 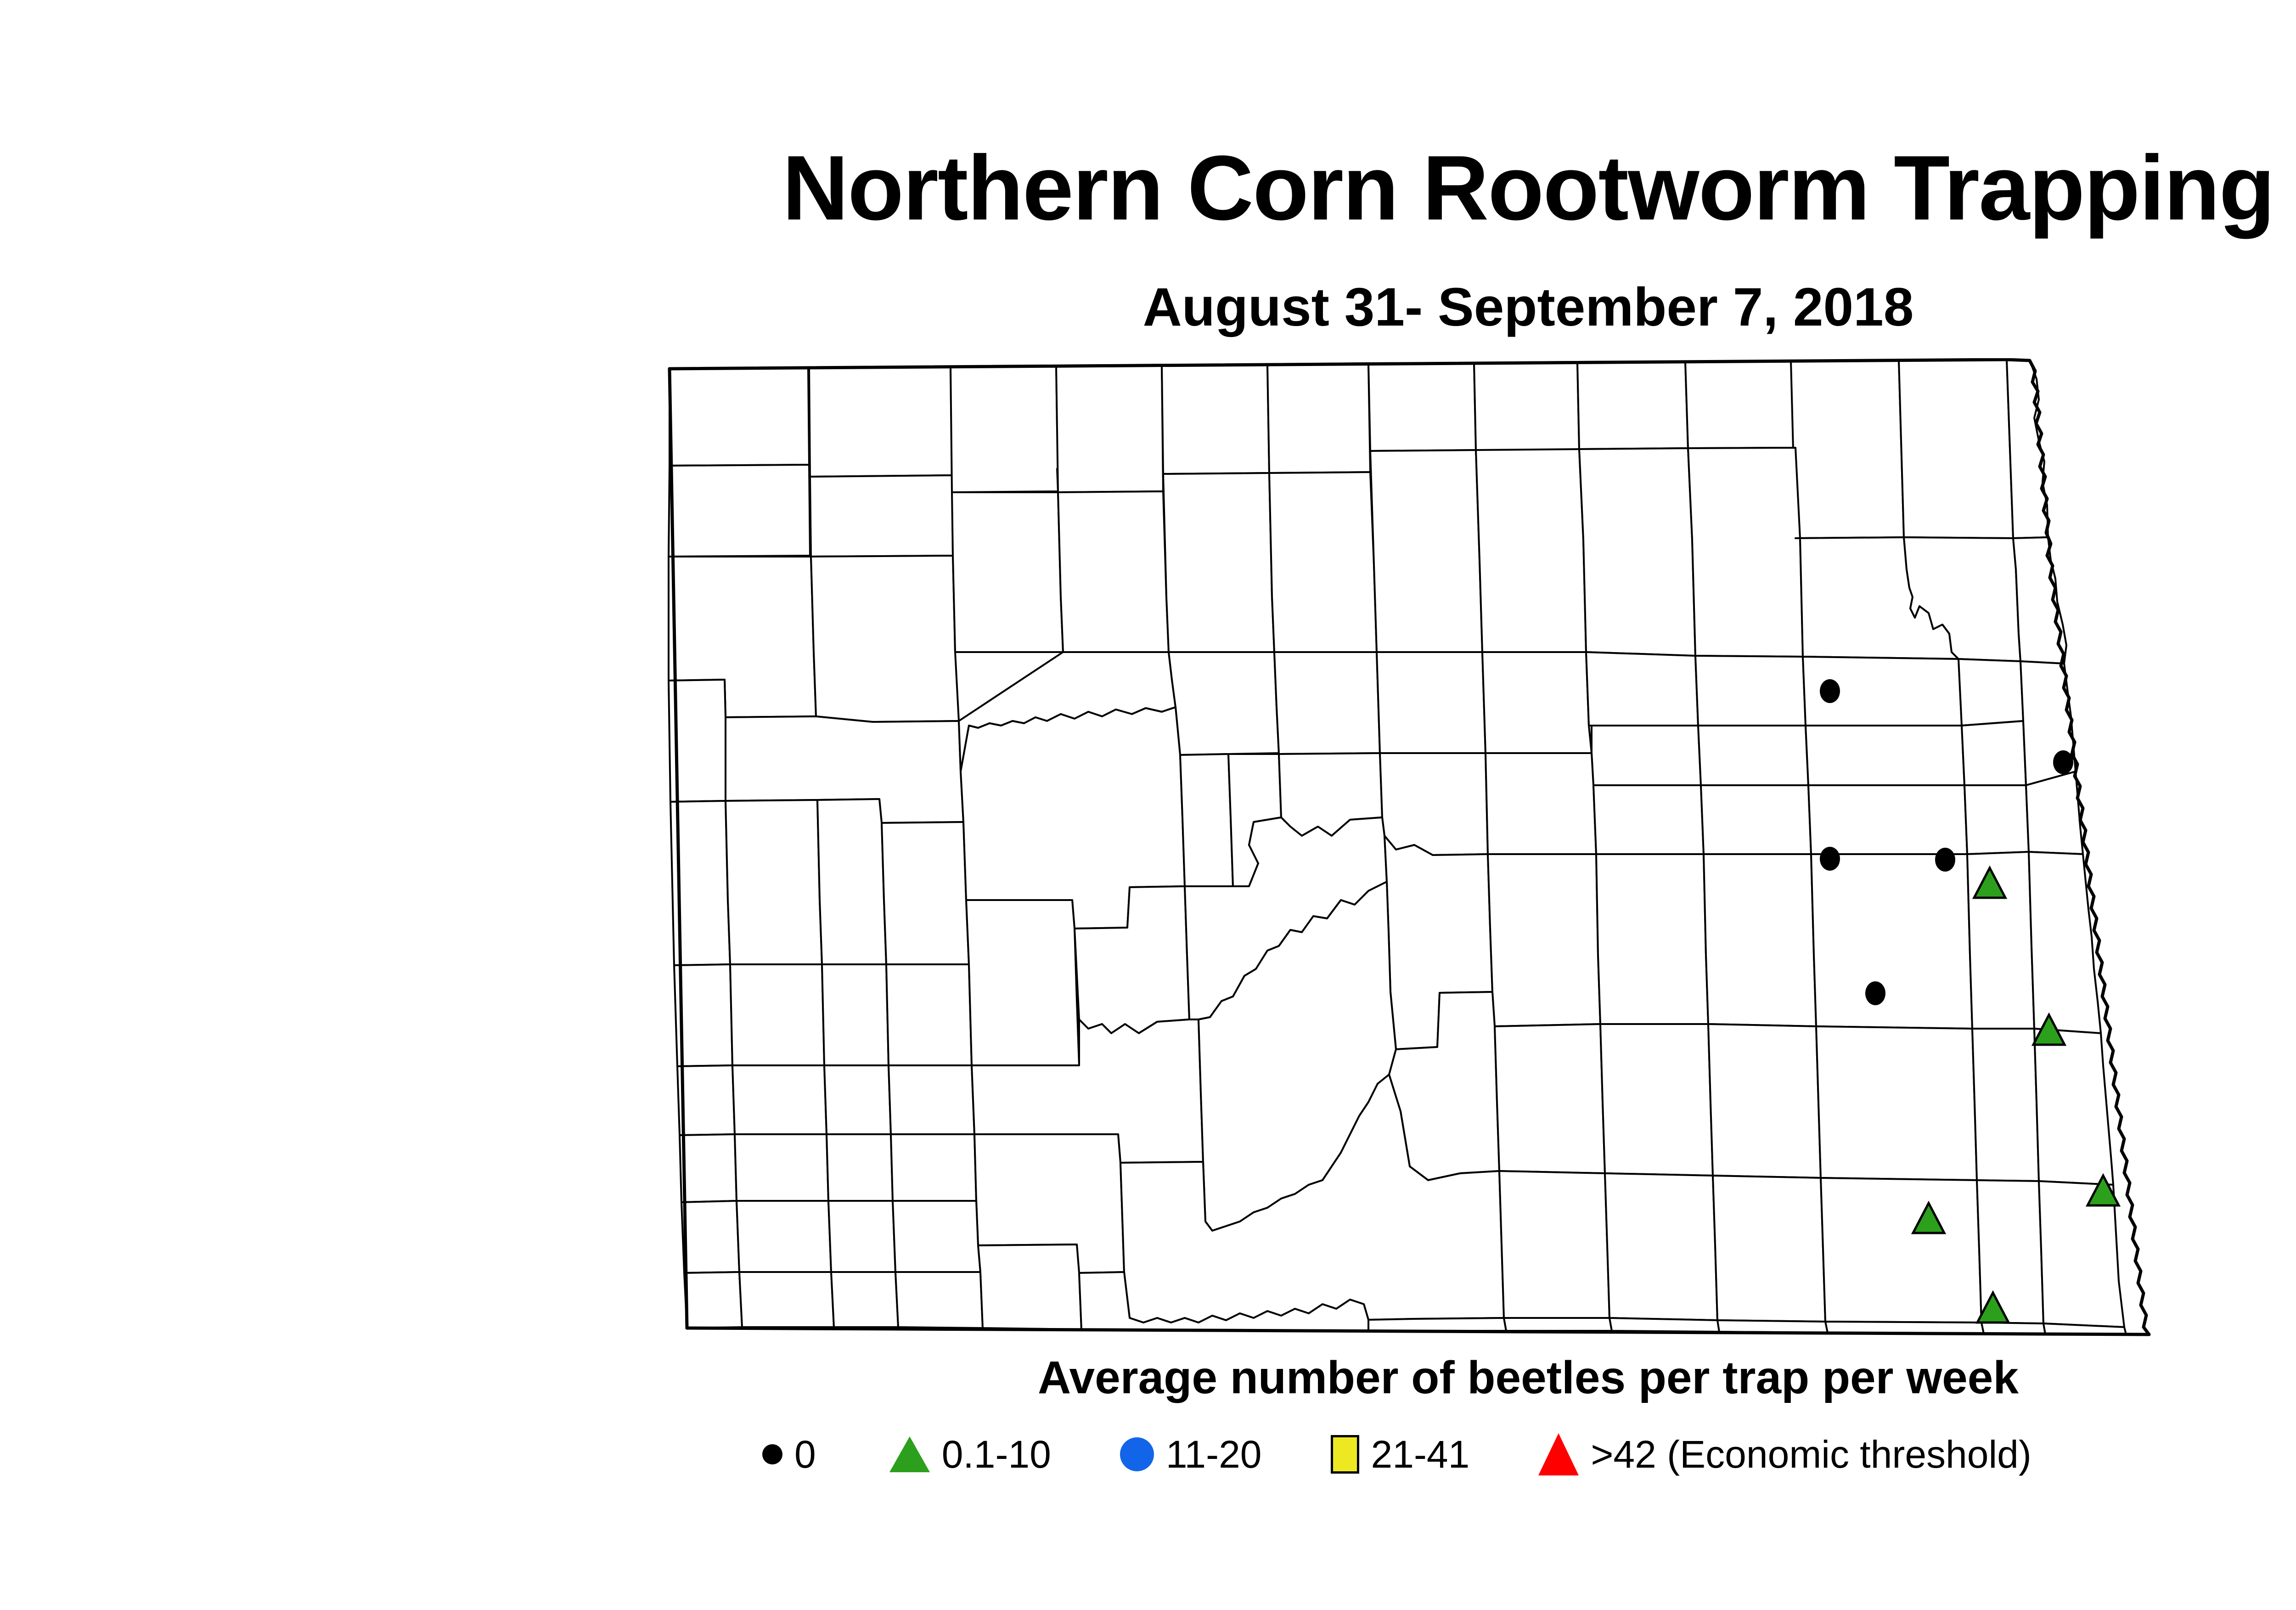 What do you see at coordinates (1528, 188) in the screenshot?
I see `page-title: Northern Corn Rootworm Trapping` at bounding box center [1528, 188].